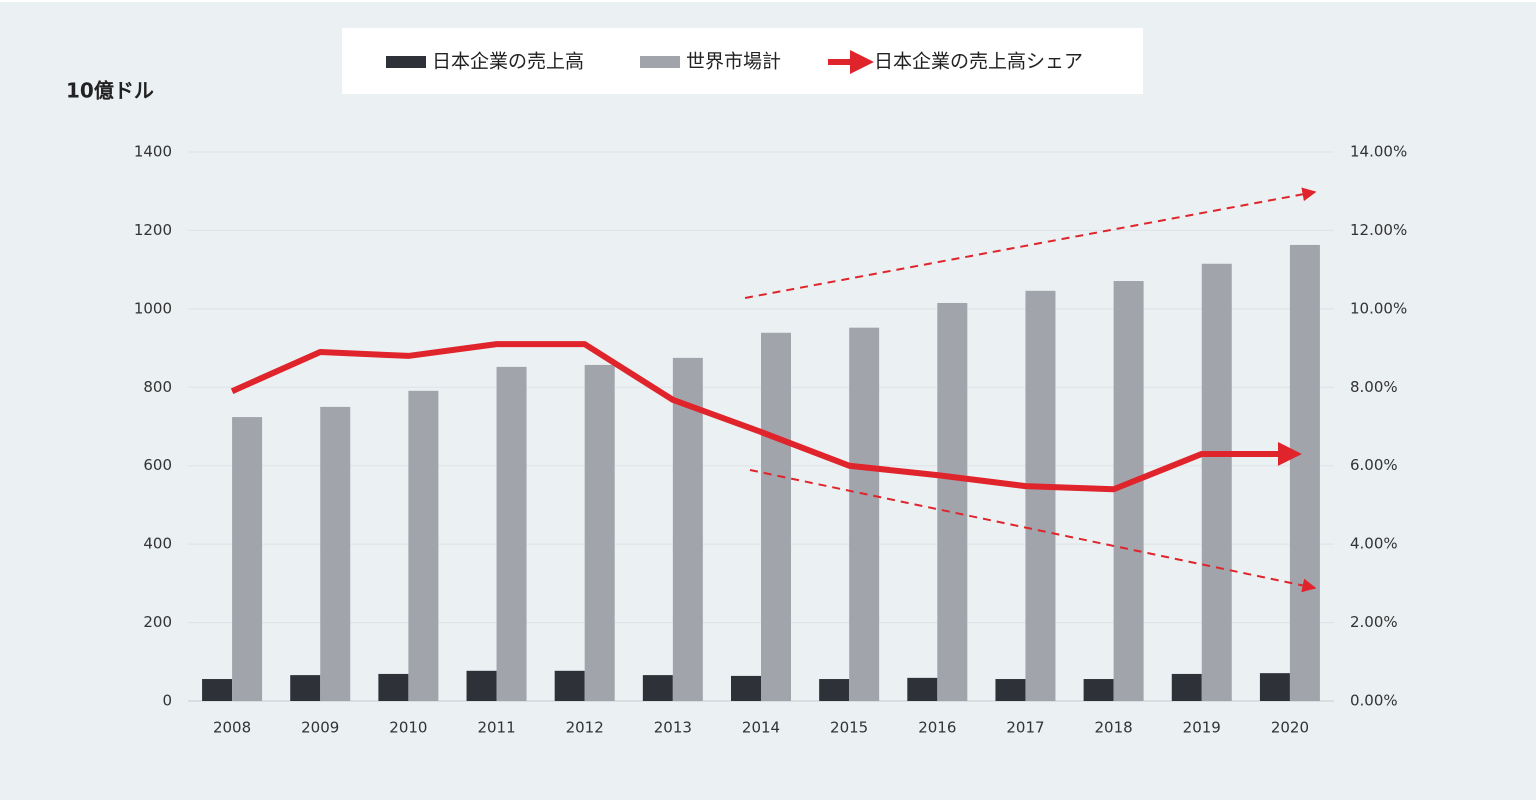  Describe the element at coordinates (761, 728) in the screenshot. I see `x-tick-label: 2014` at that location.